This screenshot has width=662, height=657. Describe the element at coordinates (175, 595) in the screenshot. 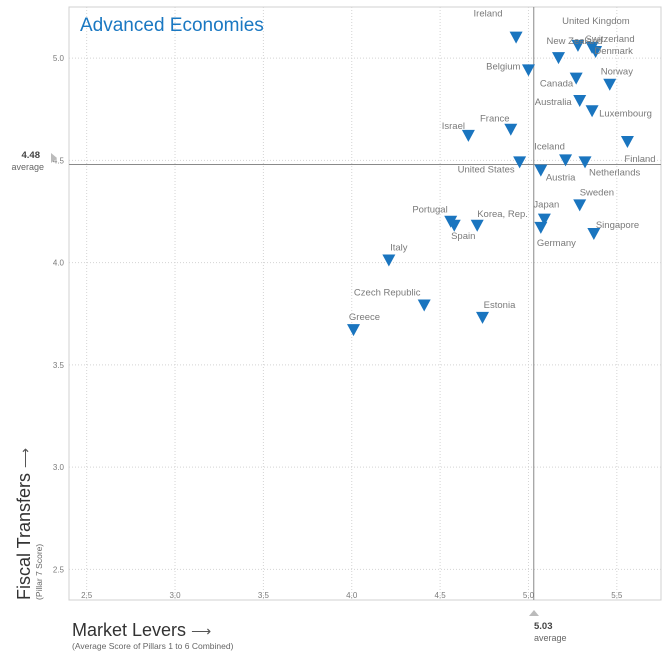

I see `x-tick-label: 3.0` at that location.